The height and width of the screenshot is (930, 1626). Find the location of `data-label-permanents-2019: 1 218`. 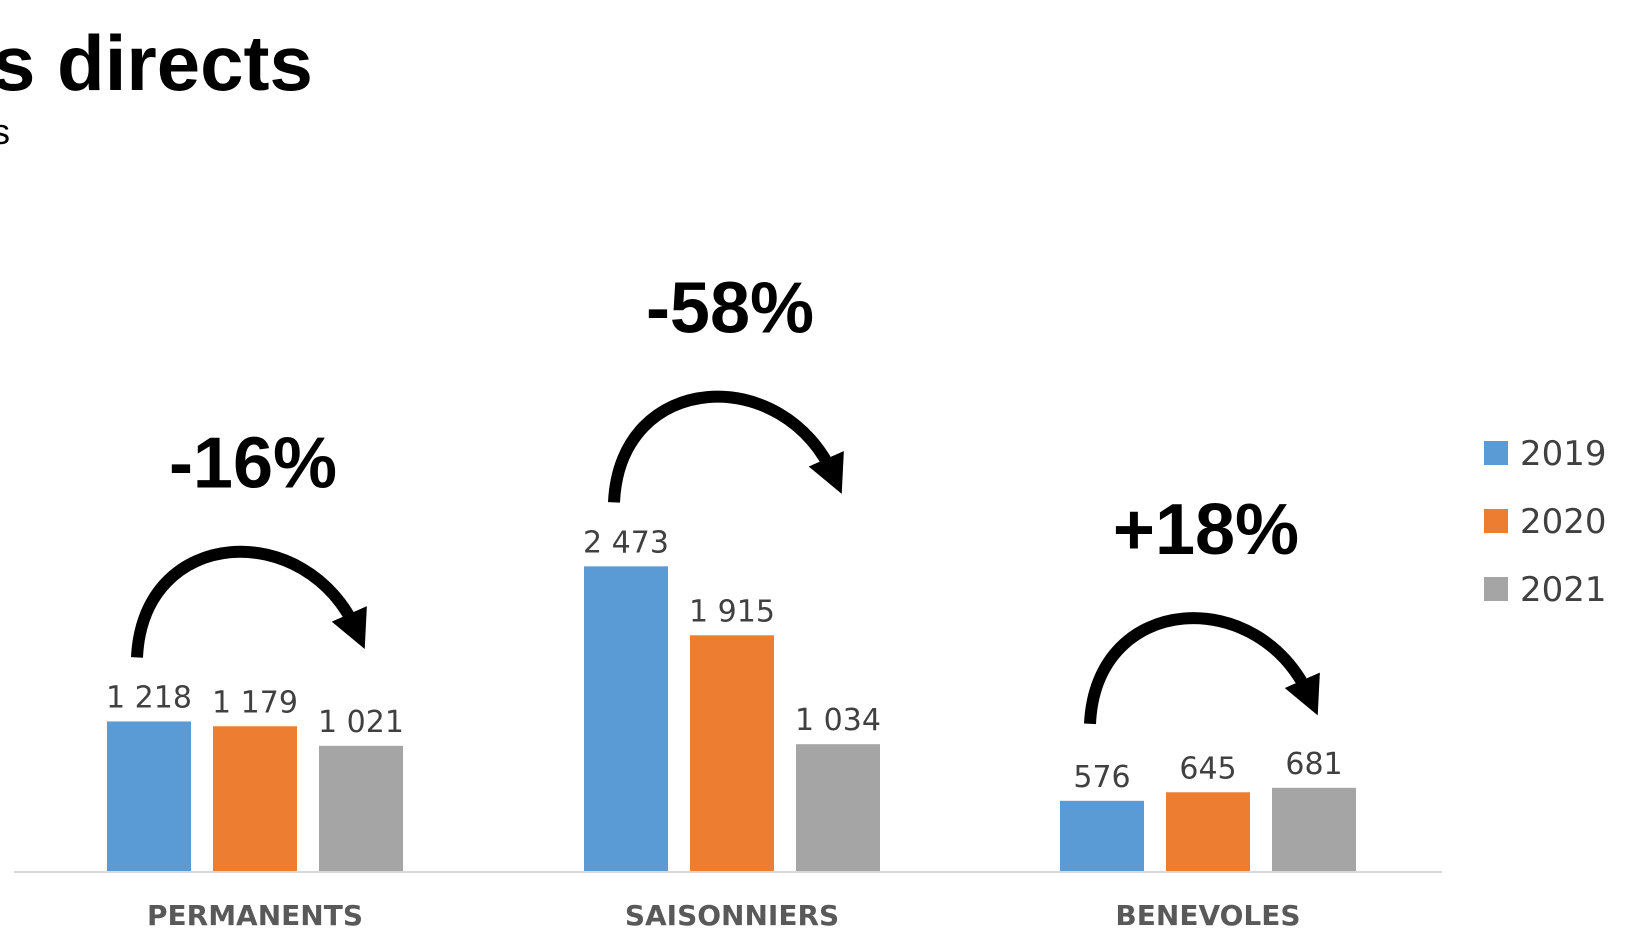

data-label-permanents-2019: 1 218 is located at coordinates (149, 697).